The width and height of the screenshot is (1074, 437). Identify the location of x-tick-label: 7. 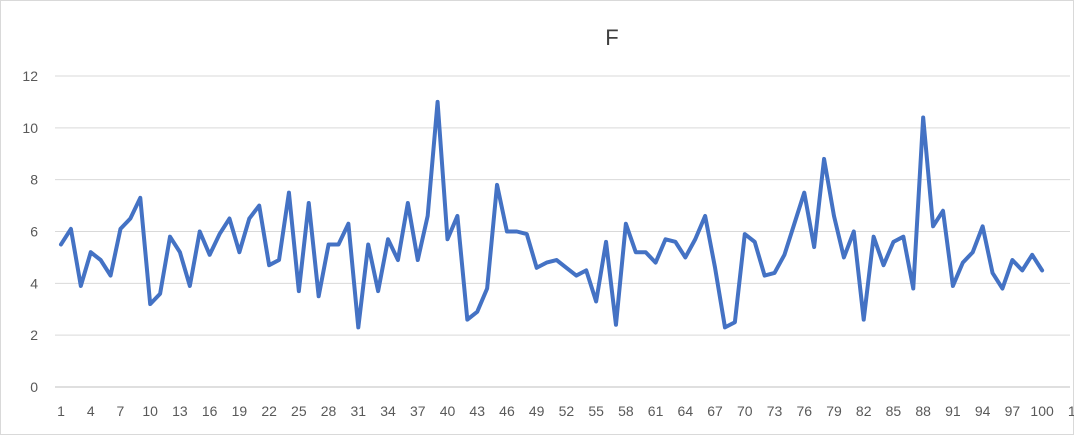
(121, 411).